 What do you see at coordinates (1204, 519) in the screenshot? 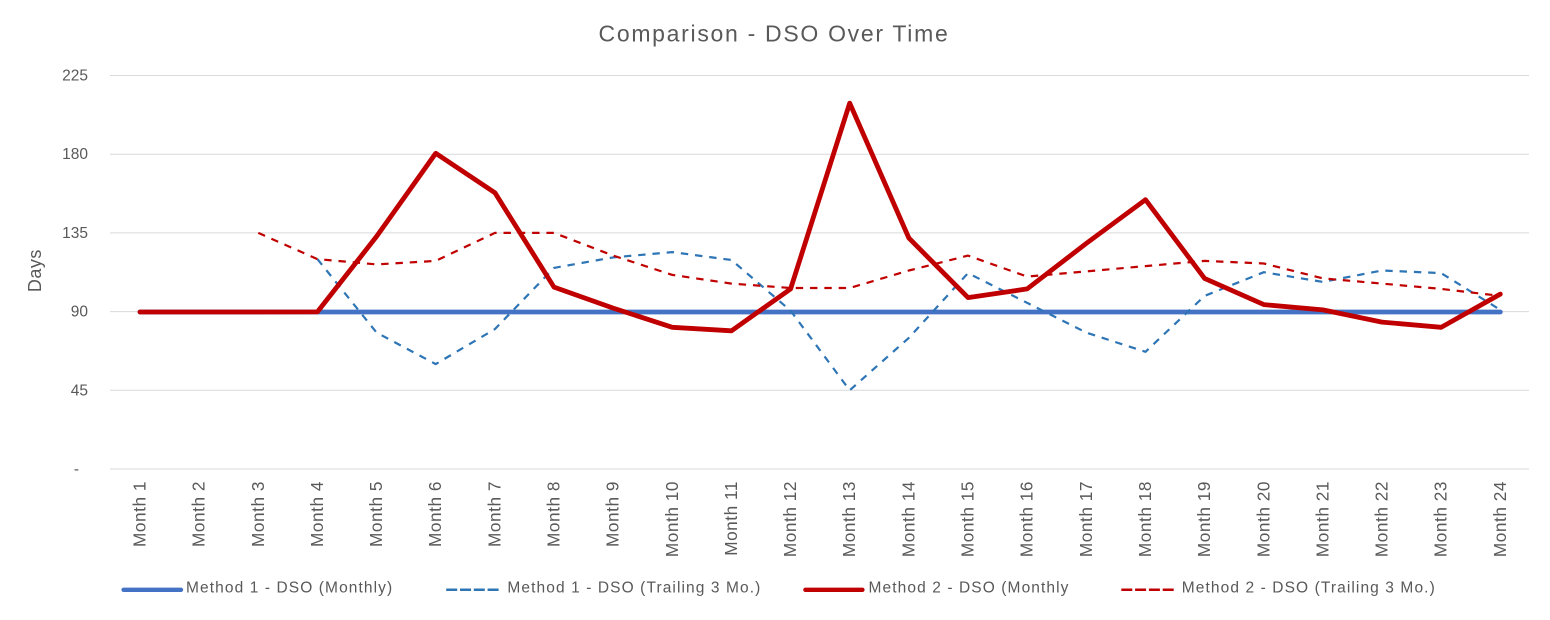
I see `svg-text: Month 19` at bounding box center [1204, 519].